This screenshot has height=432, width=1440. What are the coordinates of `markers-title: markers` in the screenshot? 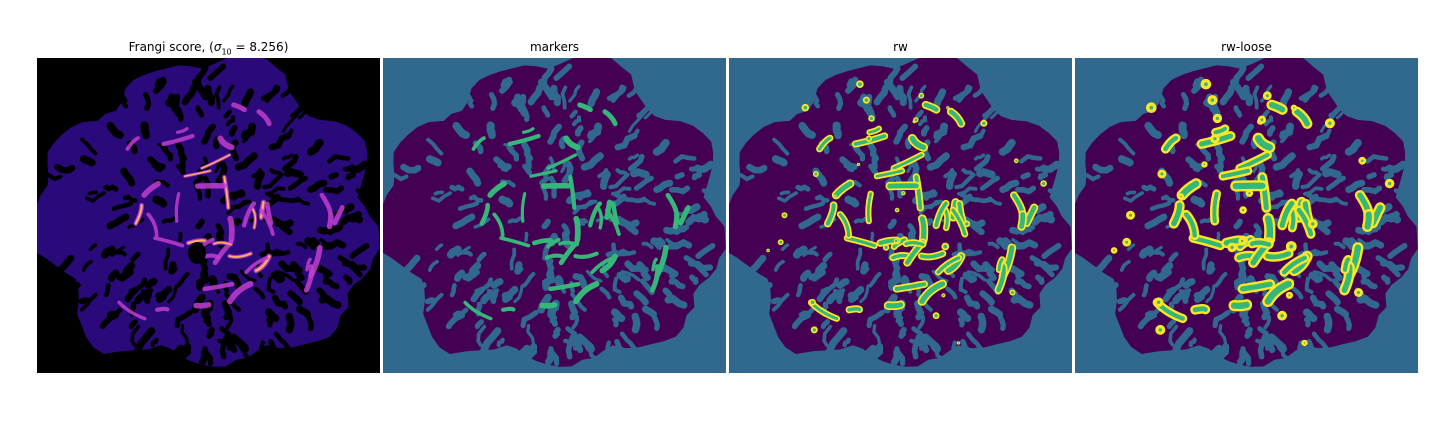 It's located at (554, 47).